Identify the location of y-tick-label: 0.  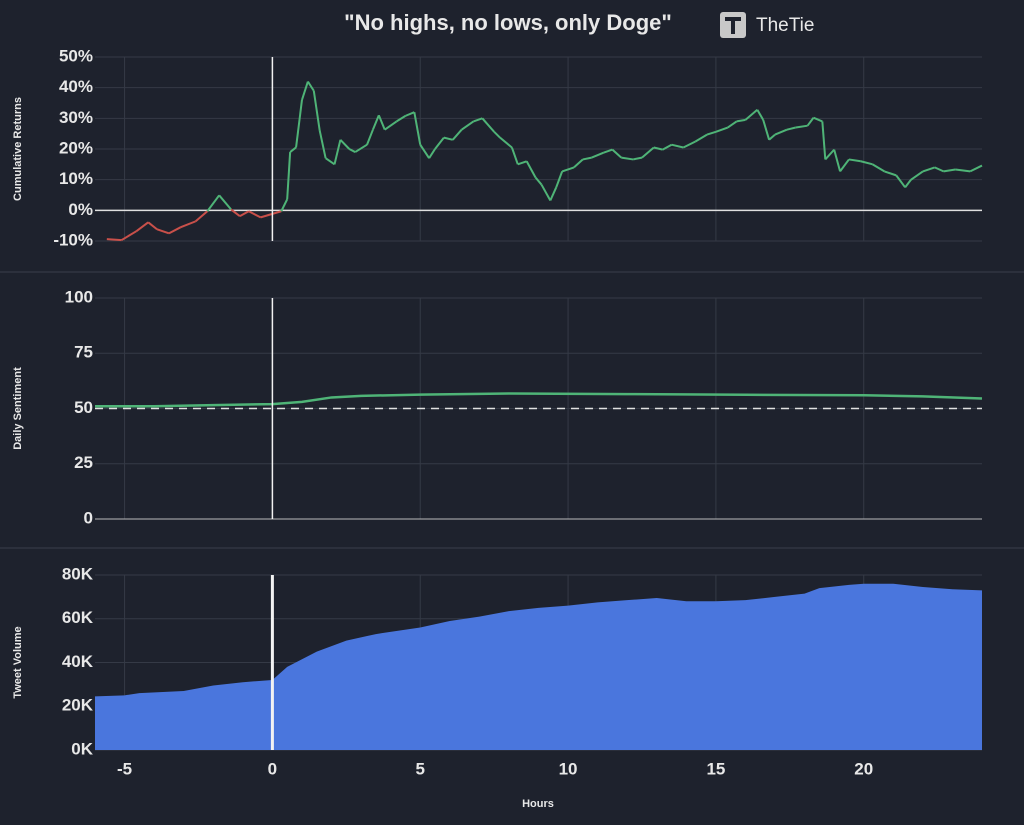
(88, 517).